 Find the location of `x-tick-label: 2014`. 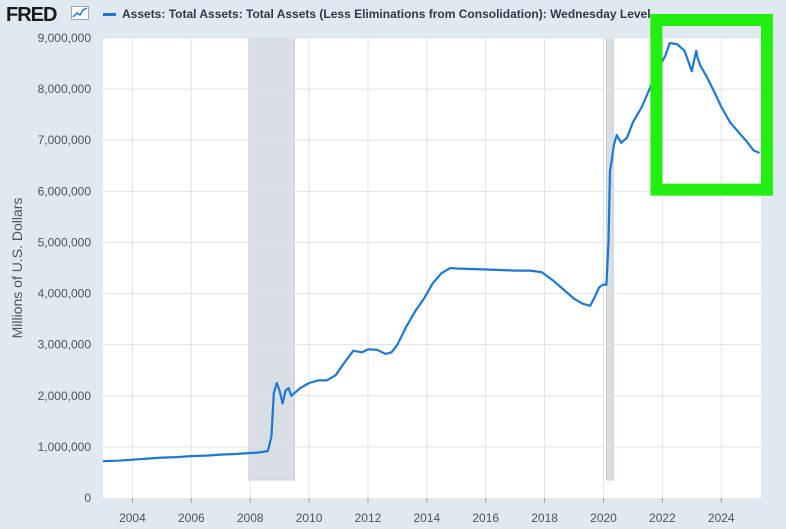

x-tick-label: 2014 is located at coordinates (426, 518).